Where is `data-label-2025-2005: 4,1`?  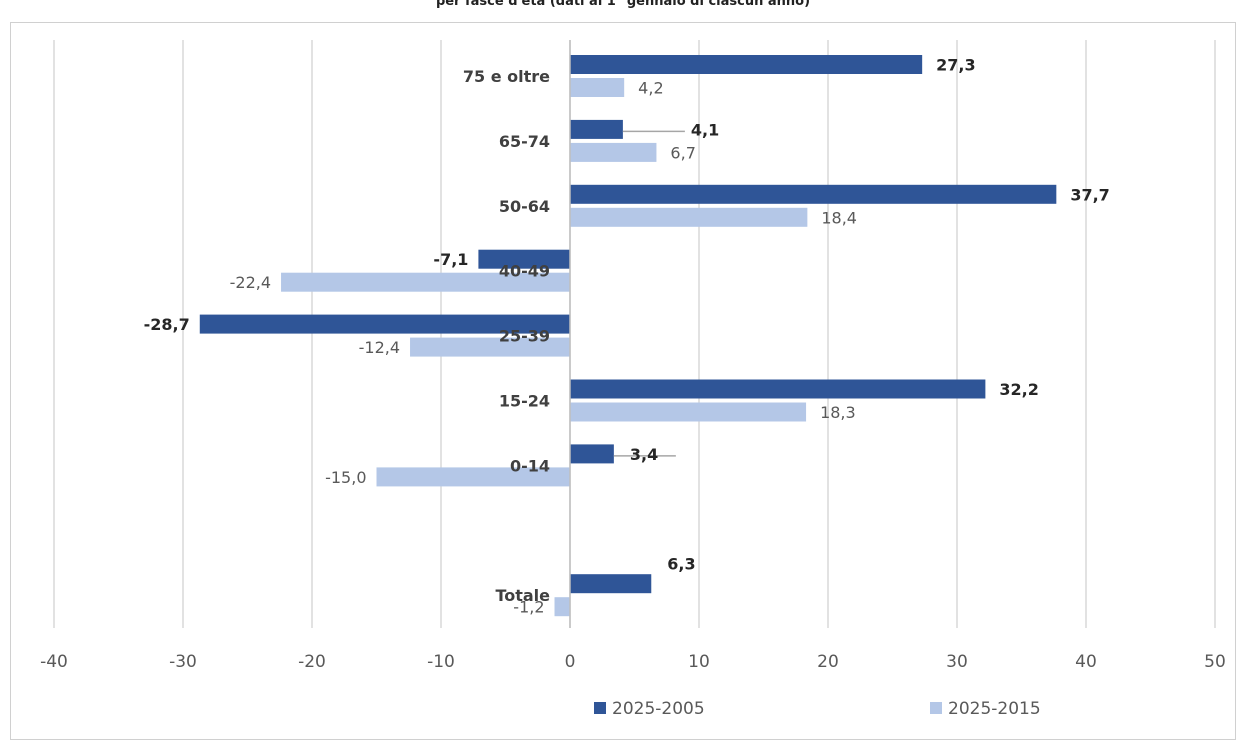
data-label-2025-2005: 4,1 is located at coordinates (705, 129).